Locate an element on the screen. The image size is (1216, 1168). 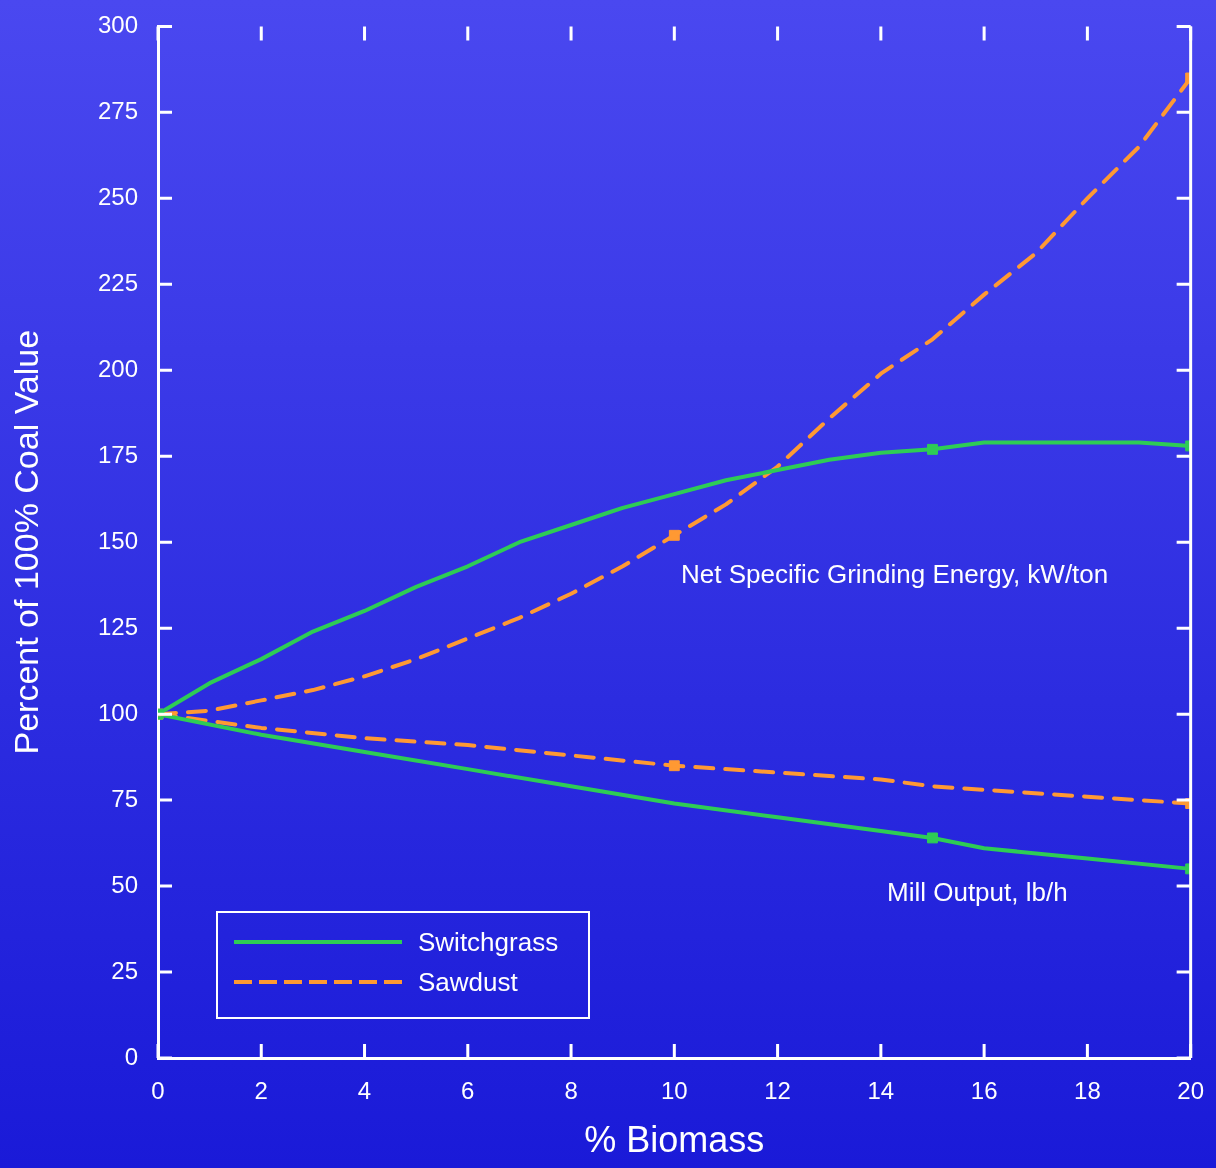
x-tick-label: 6 is located at coordinates (468, 1091).